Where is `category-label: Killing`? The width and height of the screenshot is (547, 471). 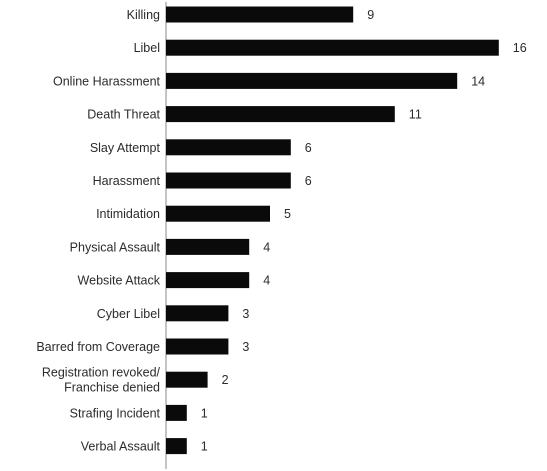
category-label: Killing is located at coordinates (143, 15).